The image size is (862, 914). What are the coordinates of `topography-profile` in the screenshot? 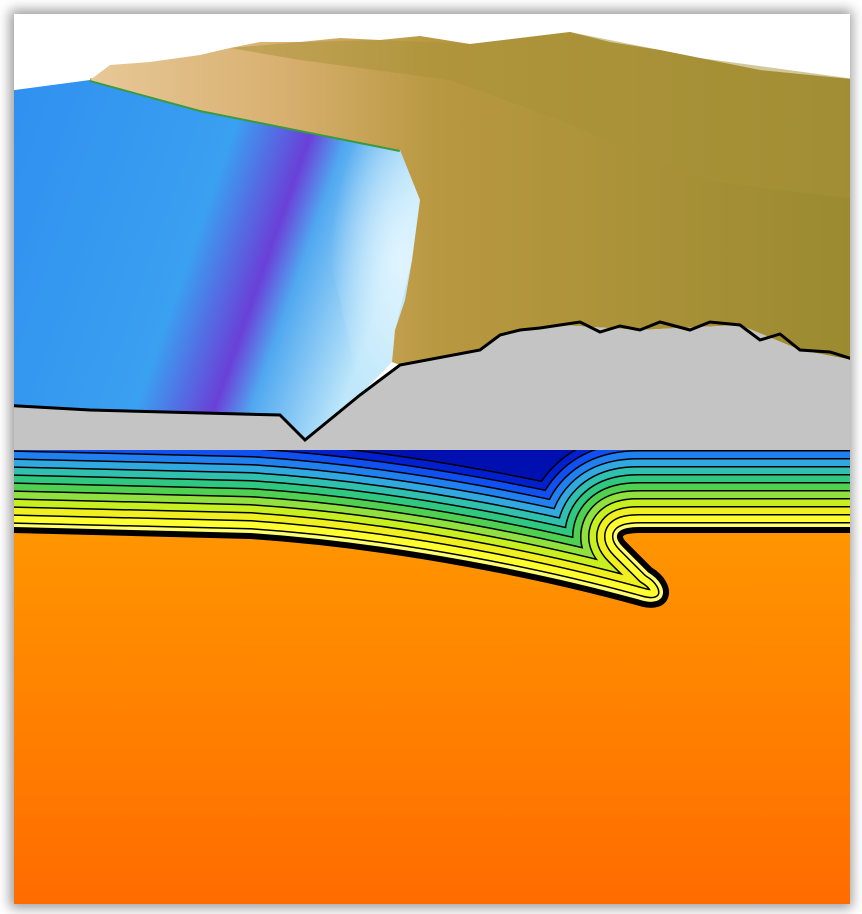 It's located at (432, 381).